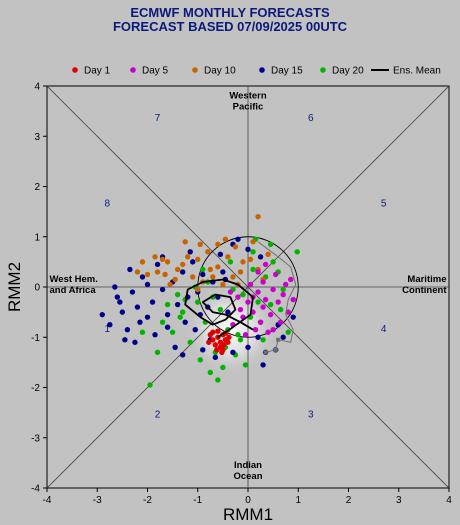 The image size is (460, 525). I want to click on phase-label: 5, so click(384, 204).